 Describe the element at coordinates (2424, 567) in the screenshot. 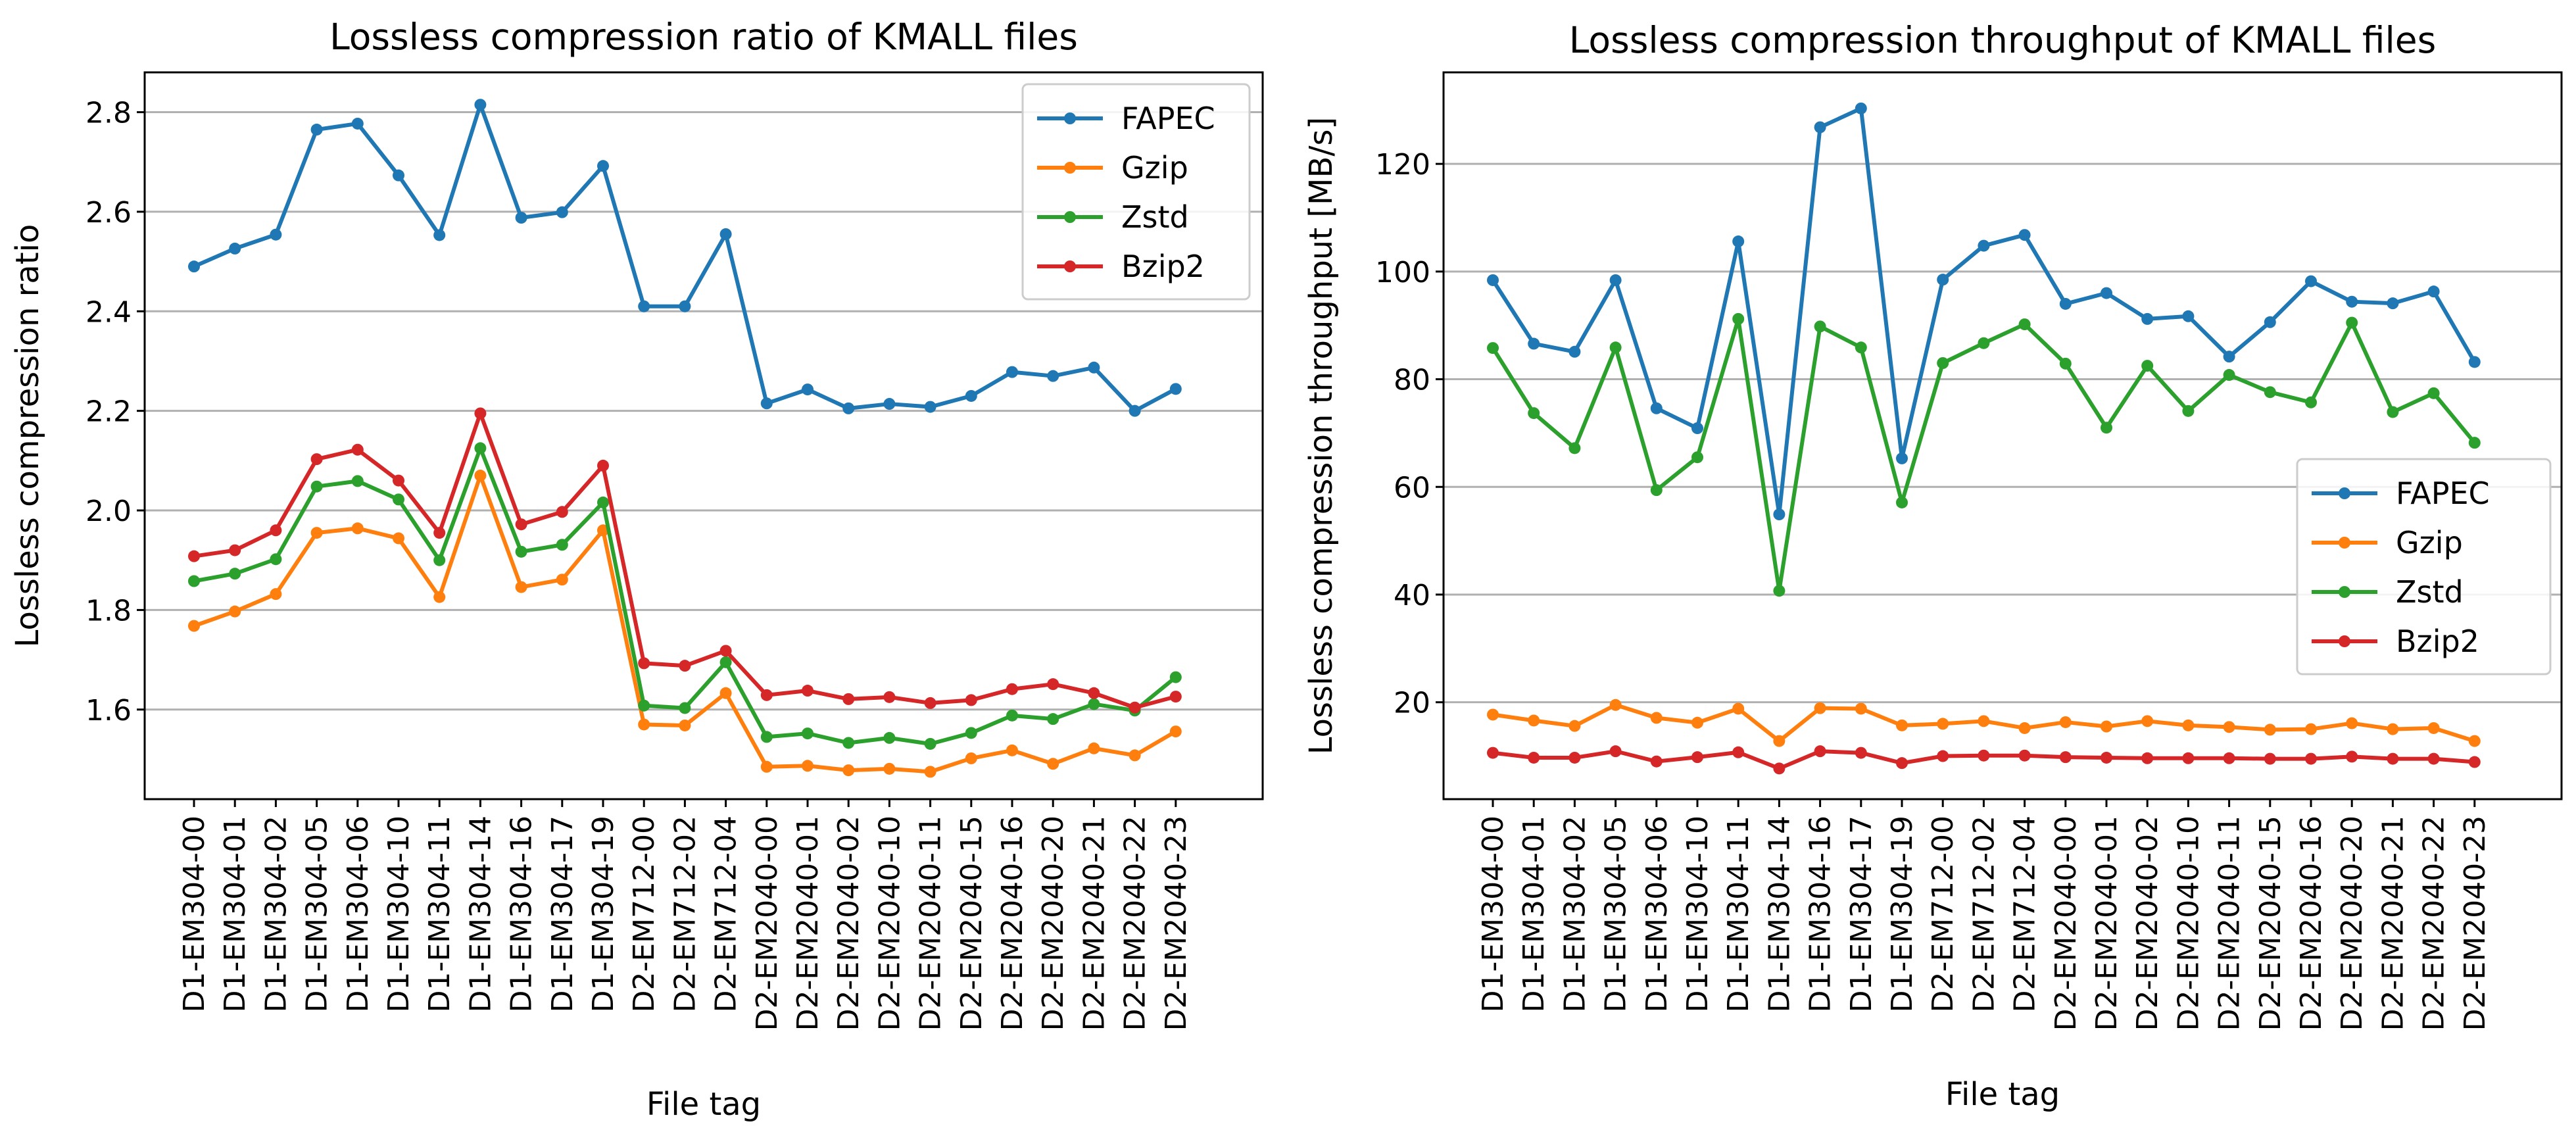

I see `legend-box` at that location.